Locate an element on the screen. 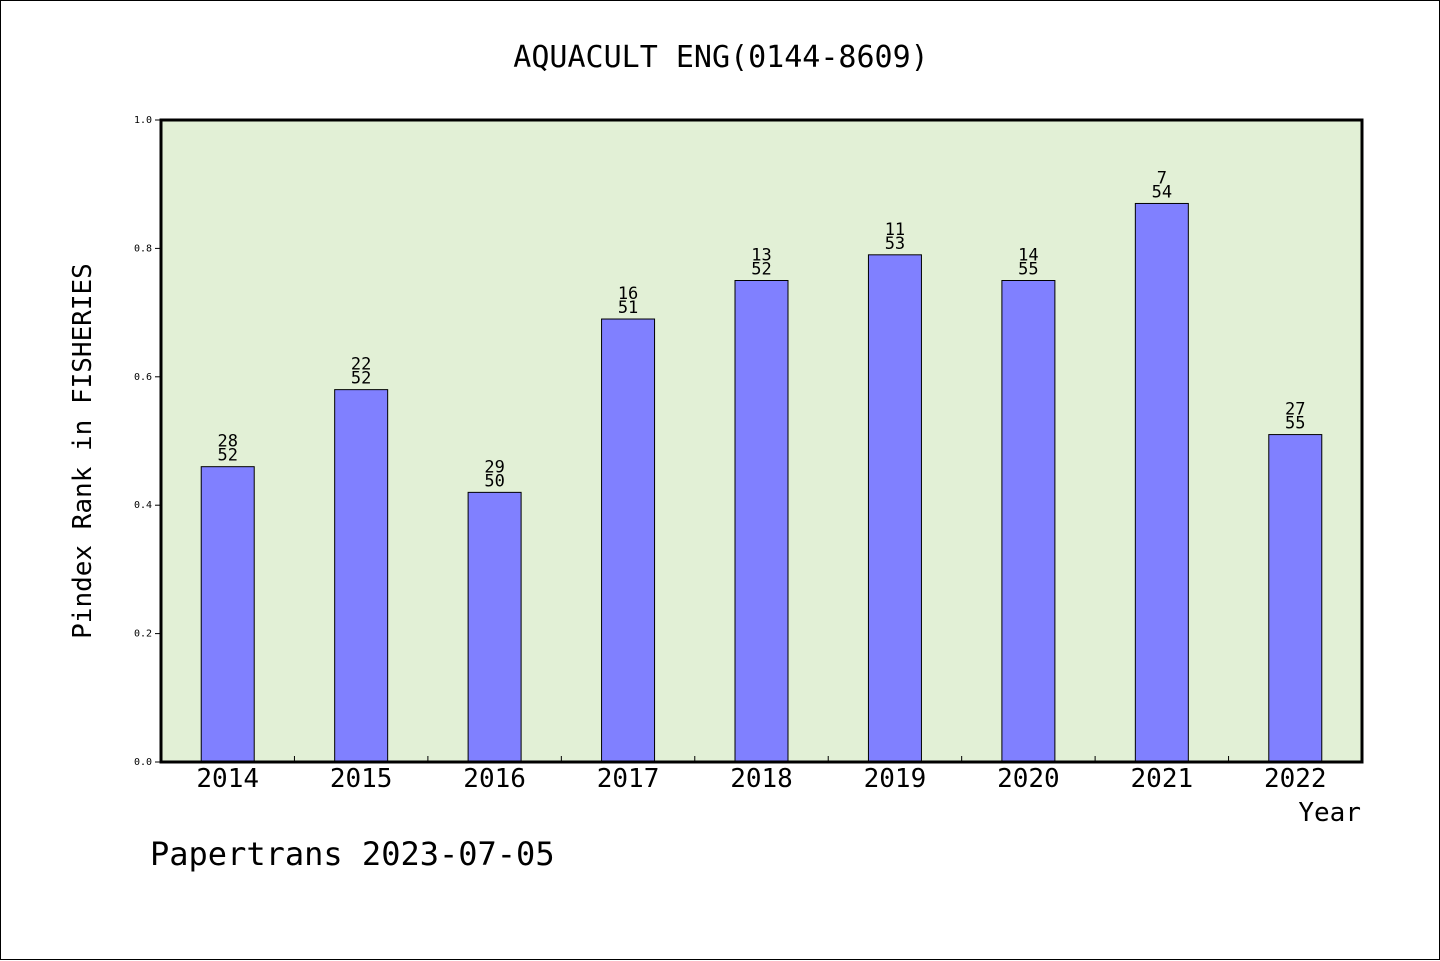 Image resolution: width=1440 pixels, height=961 pixels. x-tick-label: 2014 is located at coordinates (227, 779).